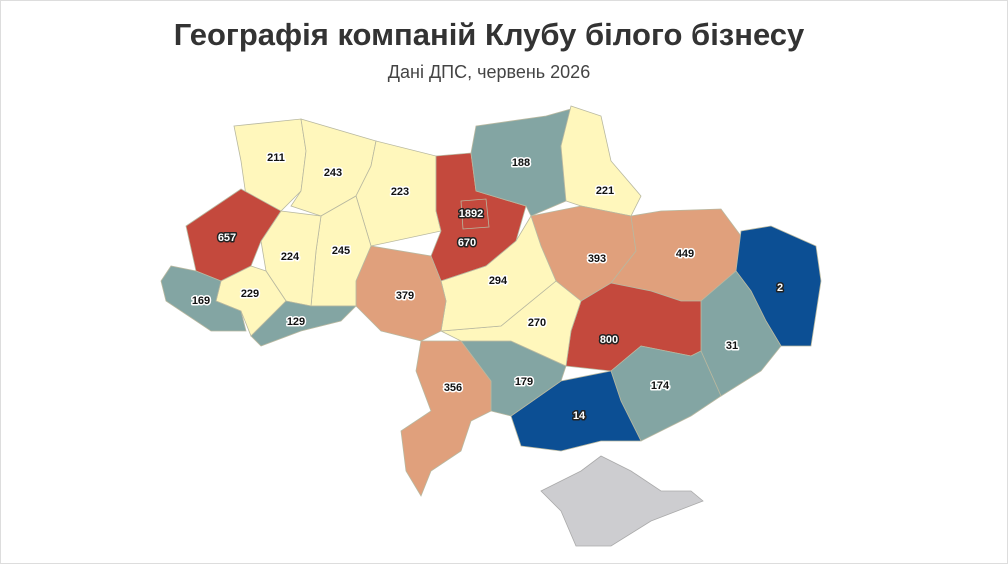 Image resolution: width=1008 pixels, height=564 pixels. What do you see at coordinates (660, 386) in the screenshot?
I see `region-label: 174` at bounding box center [660, 386].